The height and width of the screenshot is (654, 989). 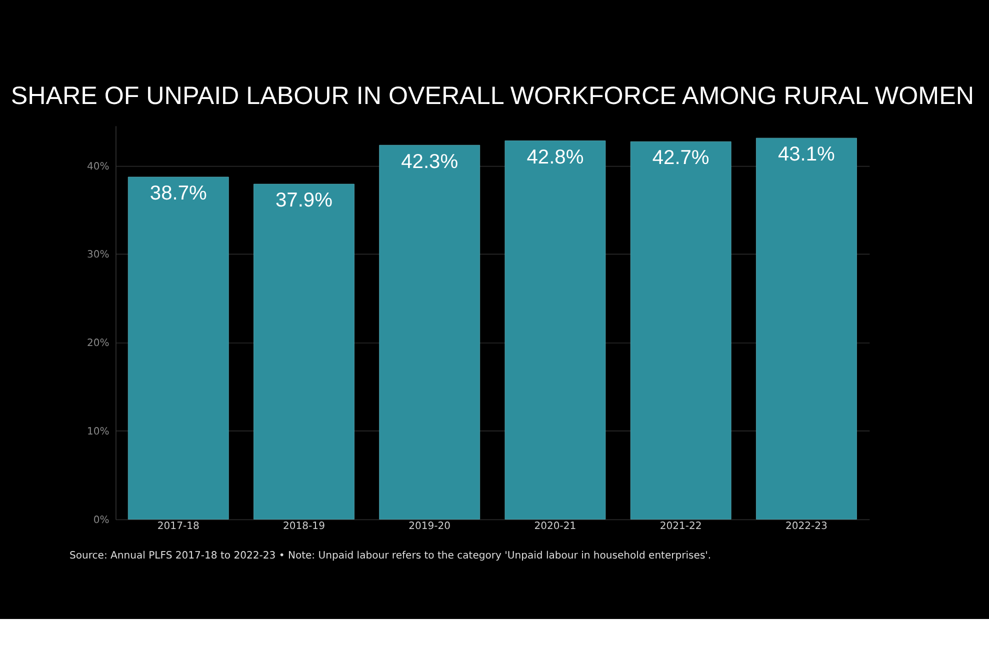 I want to click on x-tick-label: 2020-21, so click(x=555, y=526).